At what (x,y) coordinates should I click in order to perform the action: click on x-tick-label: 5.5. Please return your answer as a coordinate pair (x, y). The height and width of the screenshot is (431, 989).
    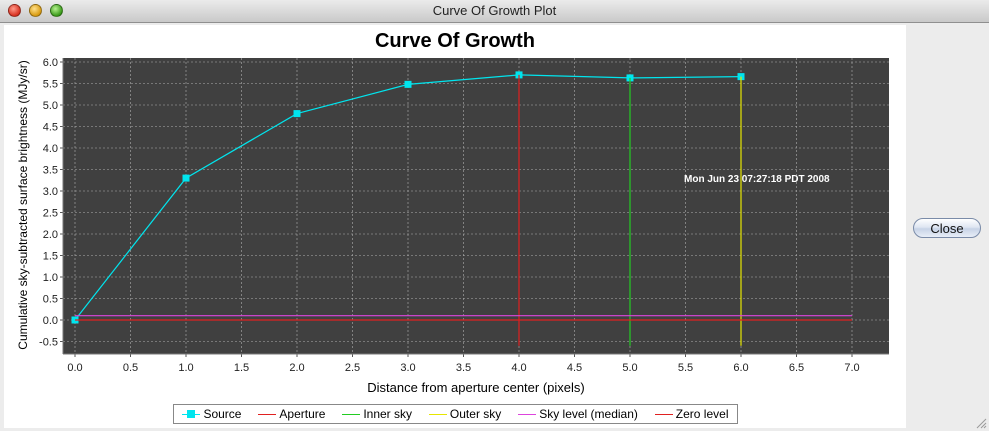
    Looking at the image, I should click on (685, 368).